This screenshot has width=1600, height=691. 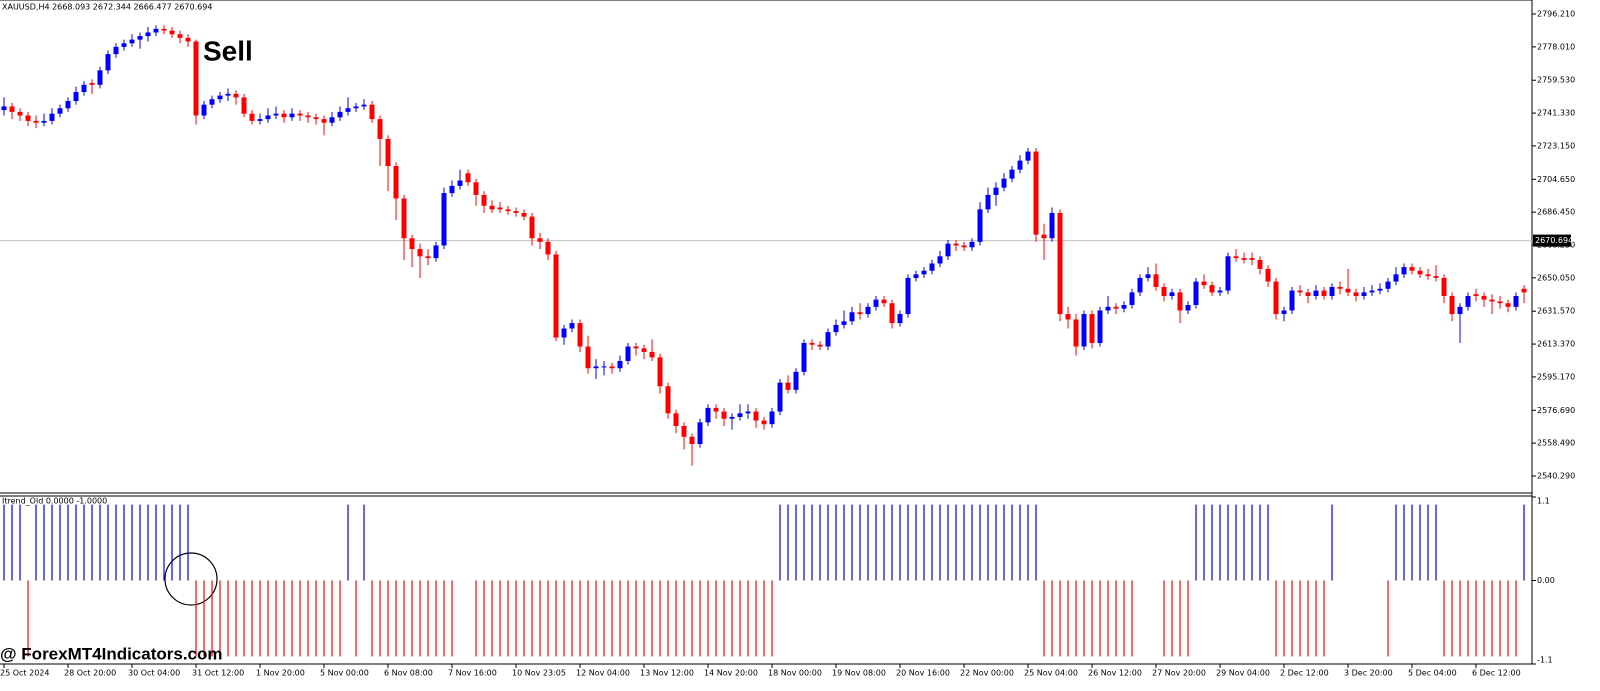 What do you see at coordinates (1556, 212) in the screenshot?
I see `y-tick-label: 2686.450` at bounding box center [1556, 212].